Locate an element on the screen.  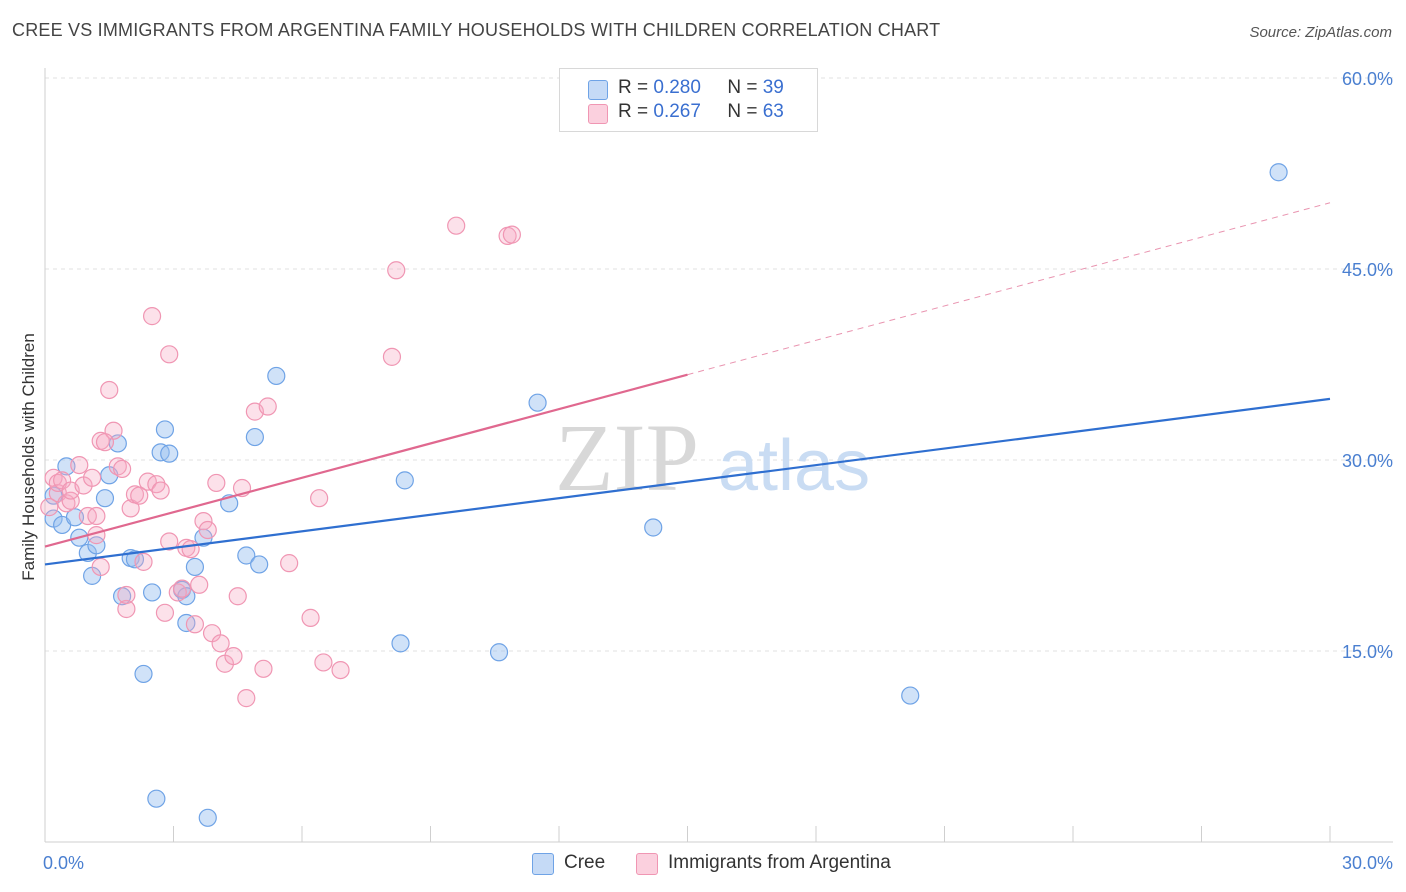
trend-line-argentina-extension is located at coordinates (1009, 289).